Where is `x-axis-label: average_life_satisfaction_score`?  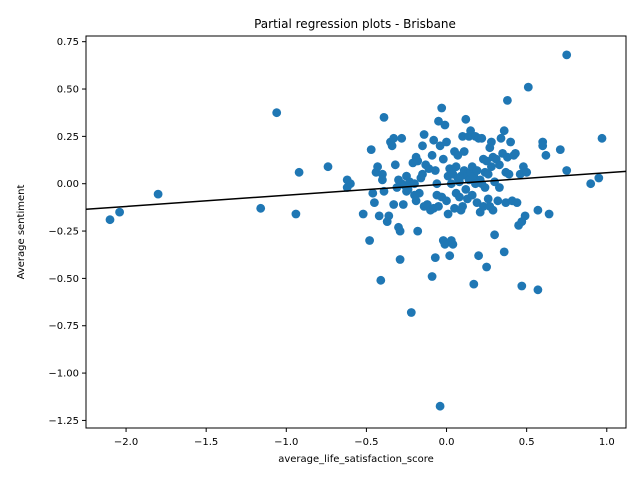 x-axis-label: average_life_satisfaction_score is located at coordinates (356, 459).